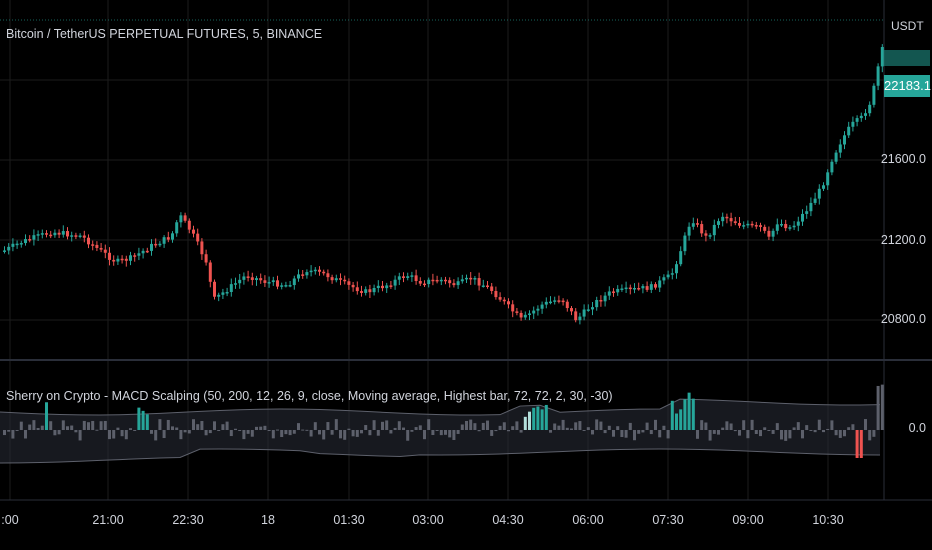  What do you see at coordinates (440, 456) in the screenshot?
I see `macd-lower-band` at bounding box center [440, 456].